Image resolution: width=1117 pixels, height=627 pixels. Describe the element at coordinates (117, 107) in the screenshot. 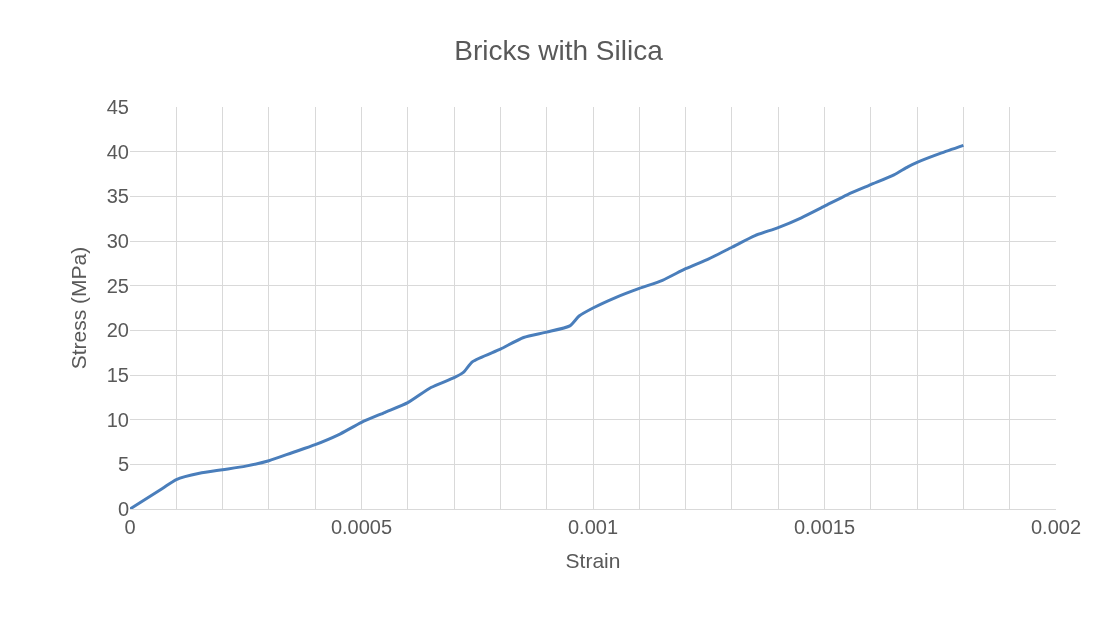

I see `y-tick-label: 45` at that location.